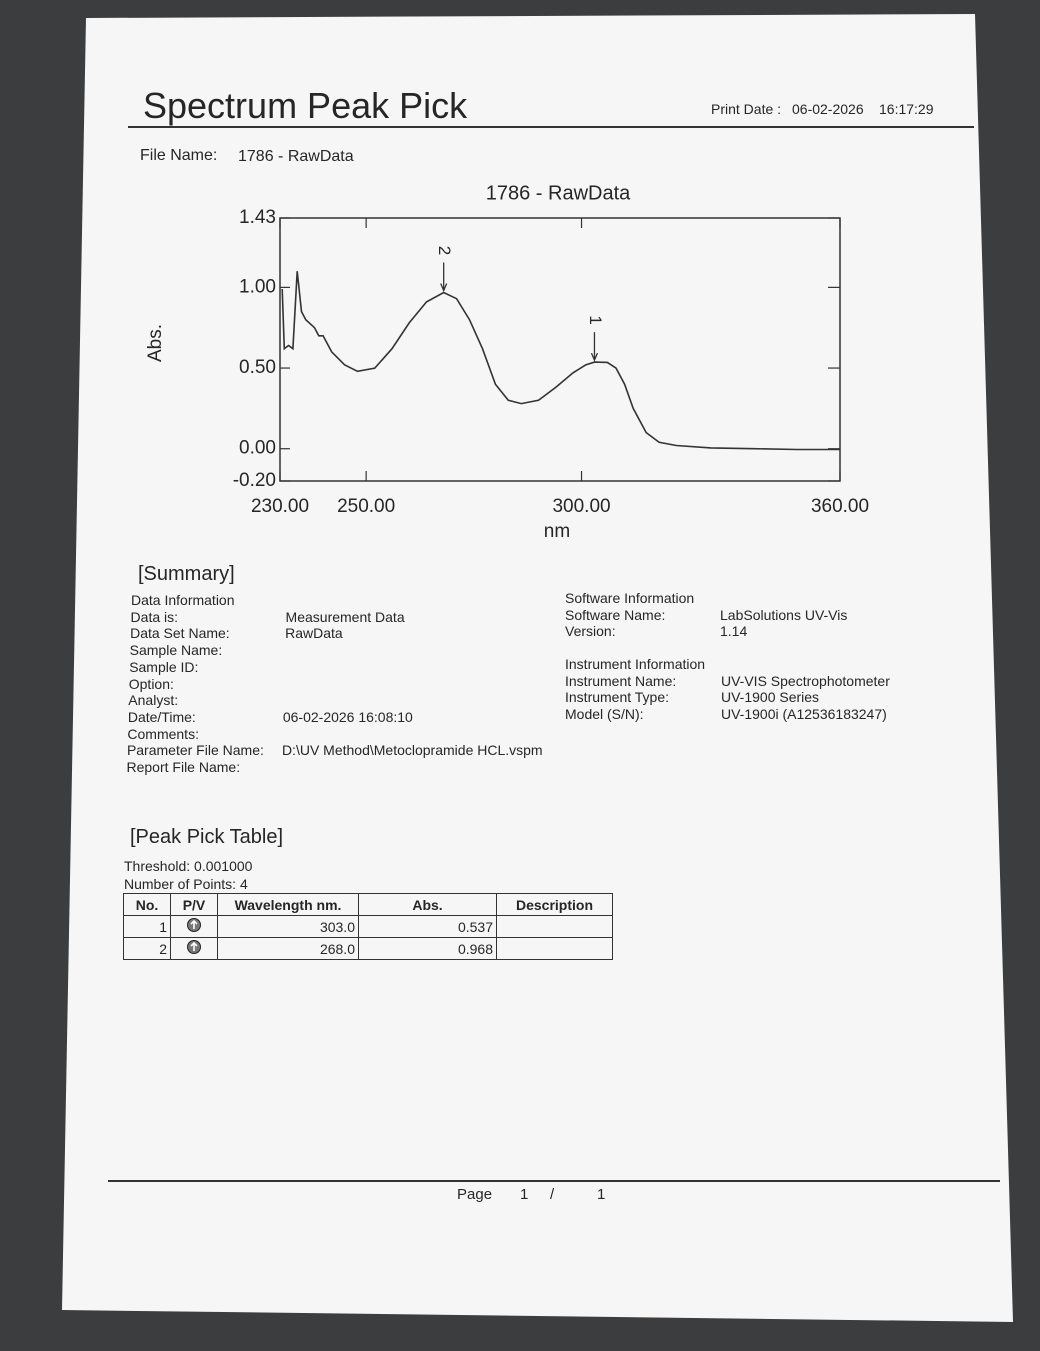  Describe the element at coordinates (581, 506) in the screenshot. I see `x-tick-label: 300.00` at that location.